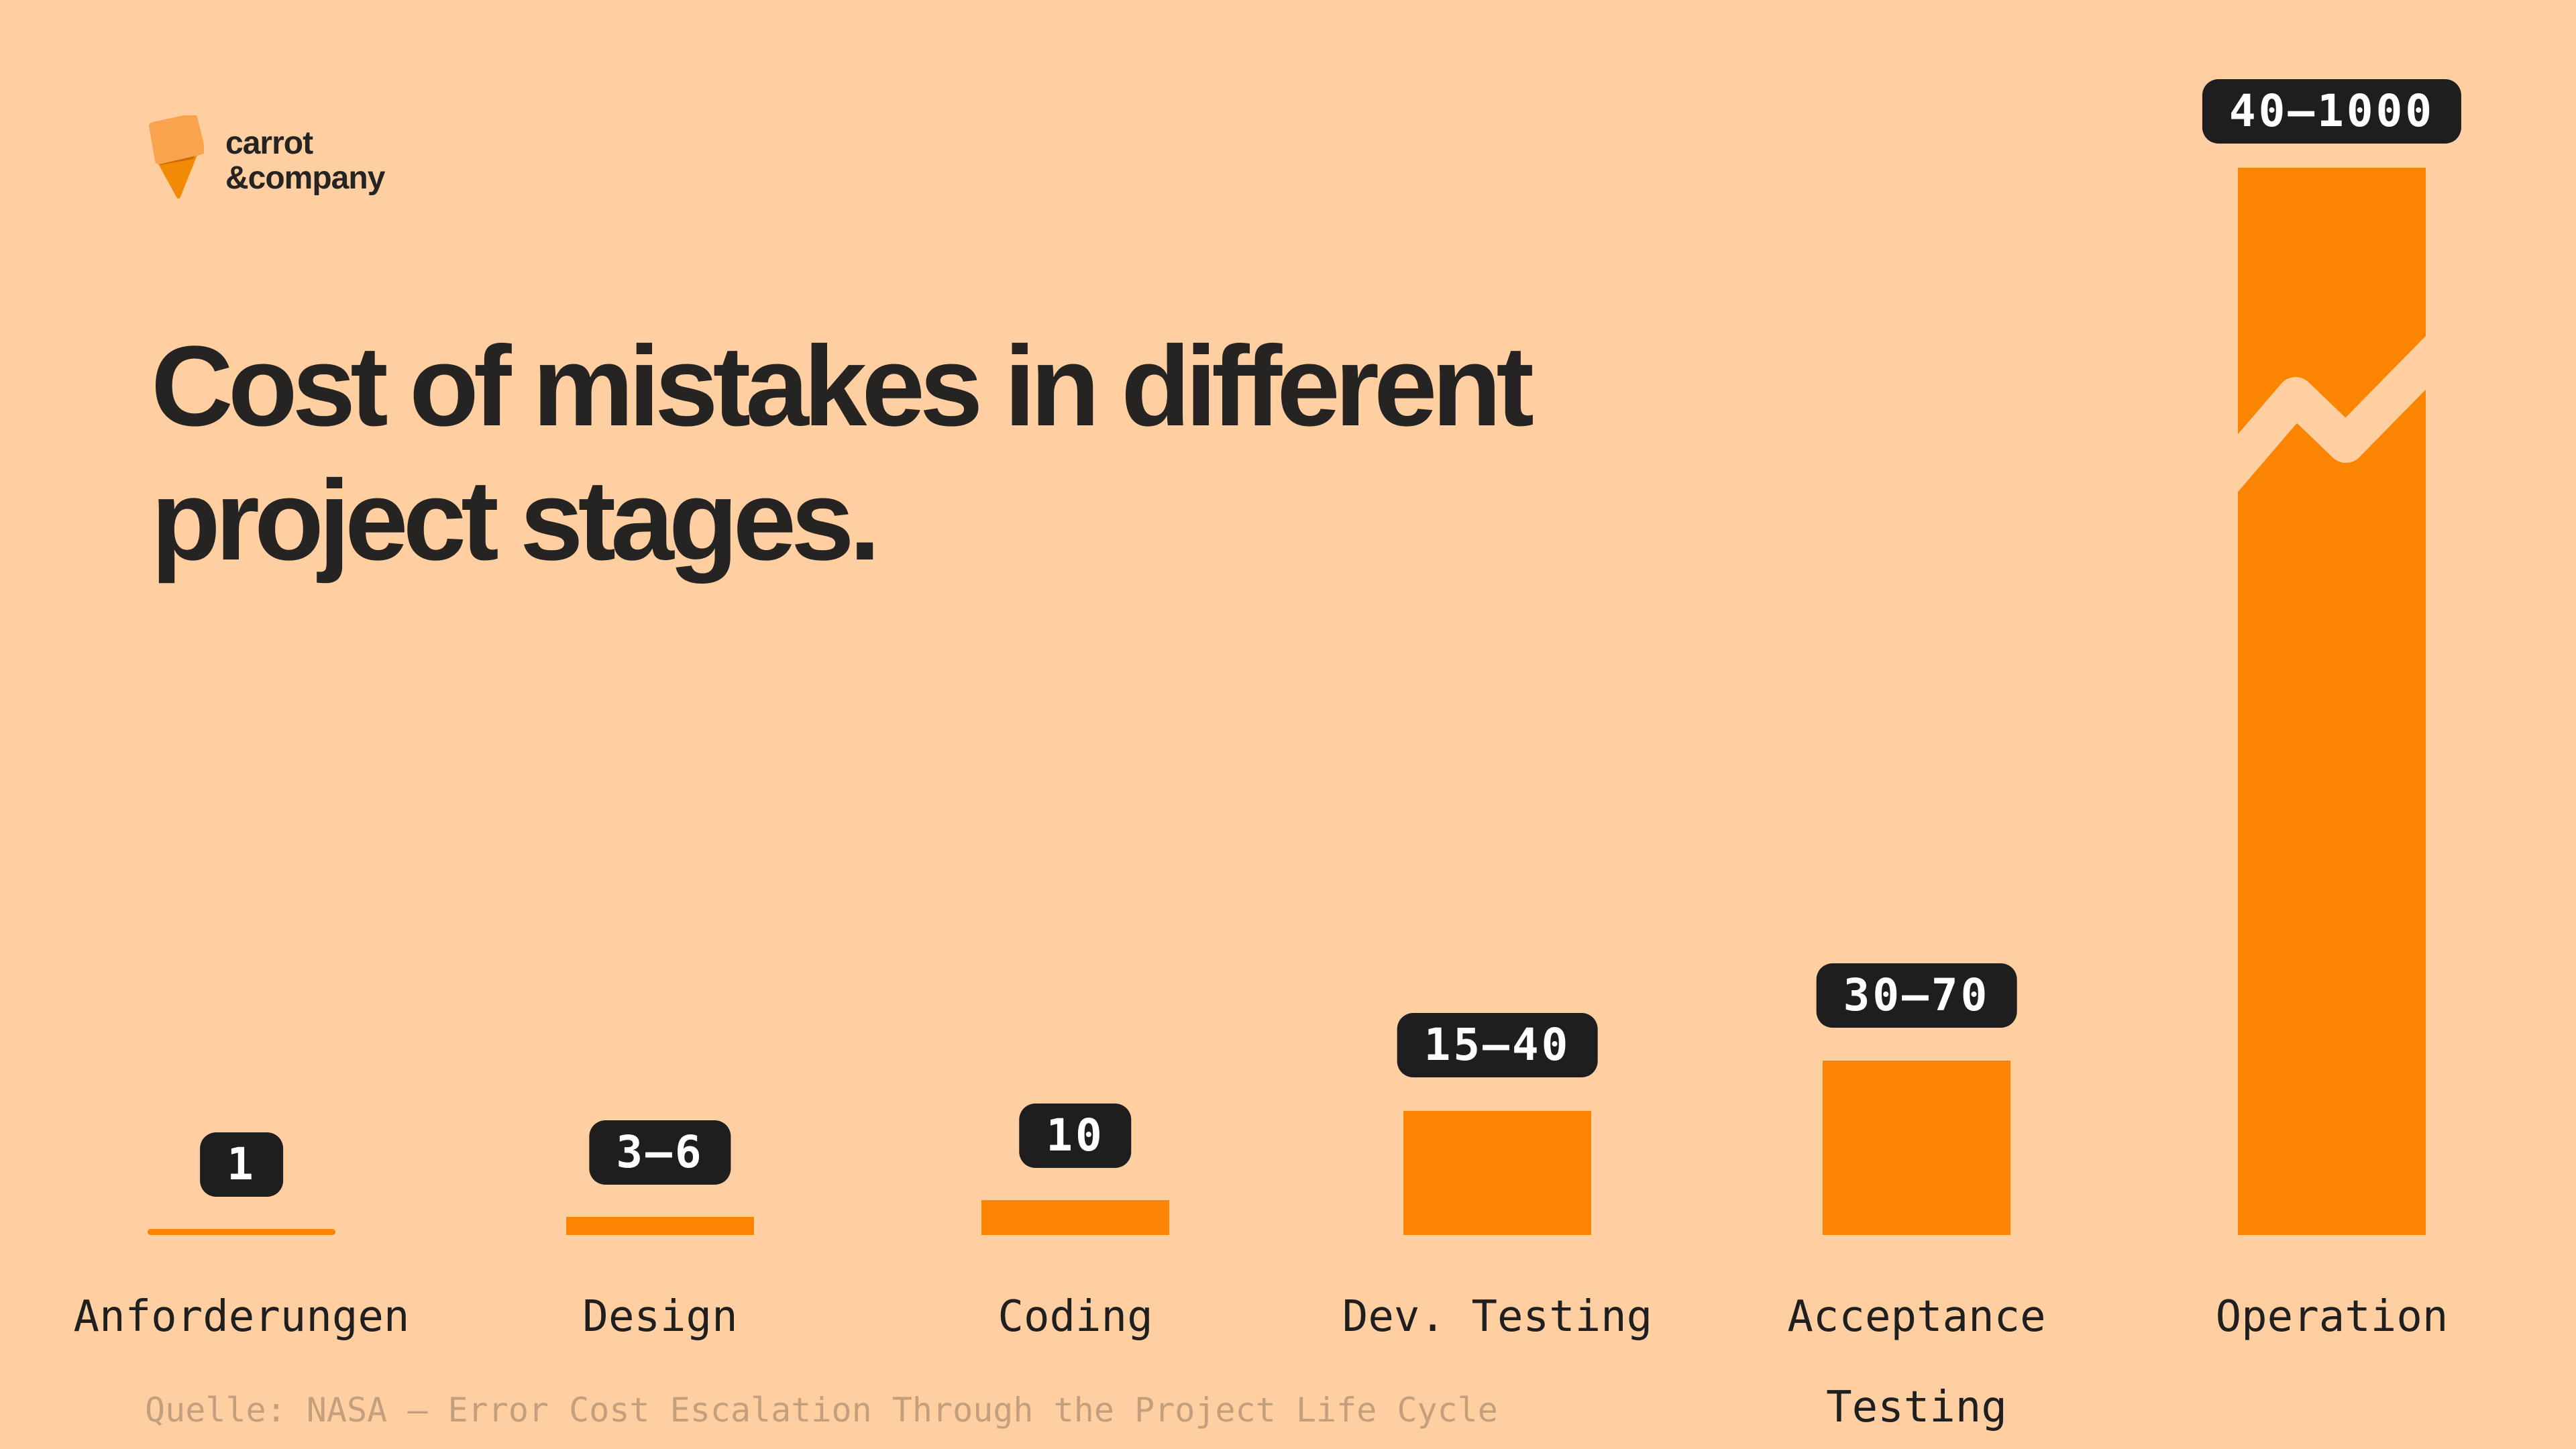 The image size is (2576, 1449). What do you see at coordinates (305, 178) in the screenshot?
I see `logo-line2: &company` at bounding box center [305, 178].